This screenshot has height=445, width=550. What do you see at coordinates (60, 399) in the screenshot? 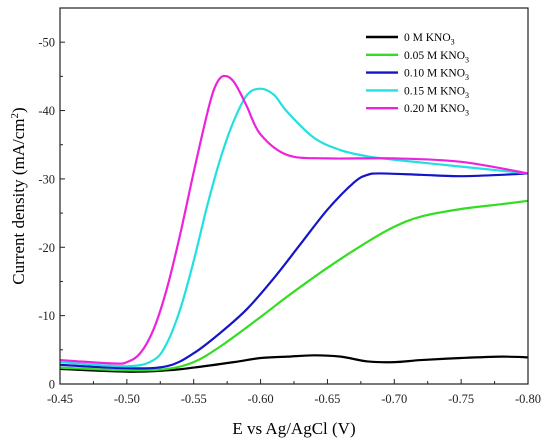
I see `x-tick-label: -0.45` at bounding box center [60, 399].